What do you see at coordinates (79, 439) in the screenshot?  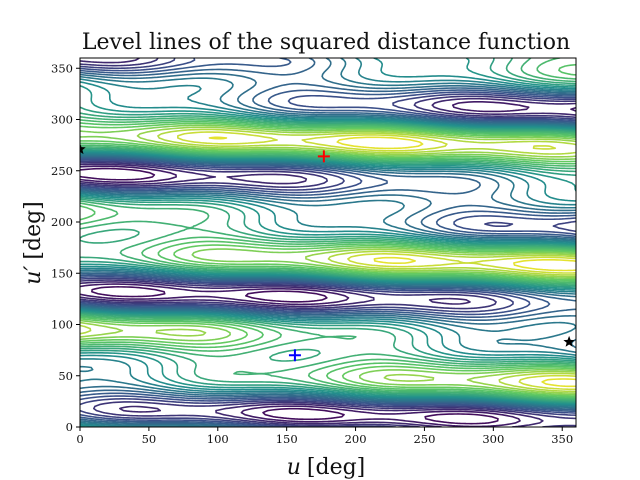 I see `x-tick-label: 0` at bounding box center [79, 439].